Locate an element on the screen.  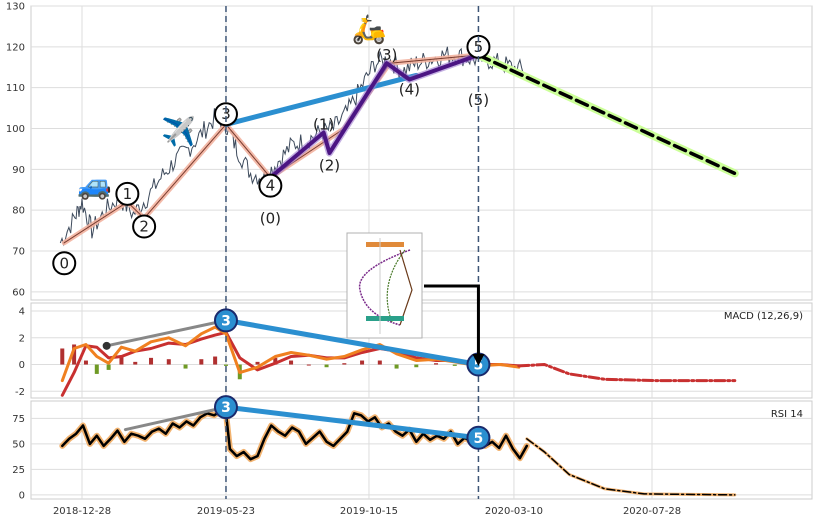
sub-wave-label: (4) is located at coordinates (409, 90).